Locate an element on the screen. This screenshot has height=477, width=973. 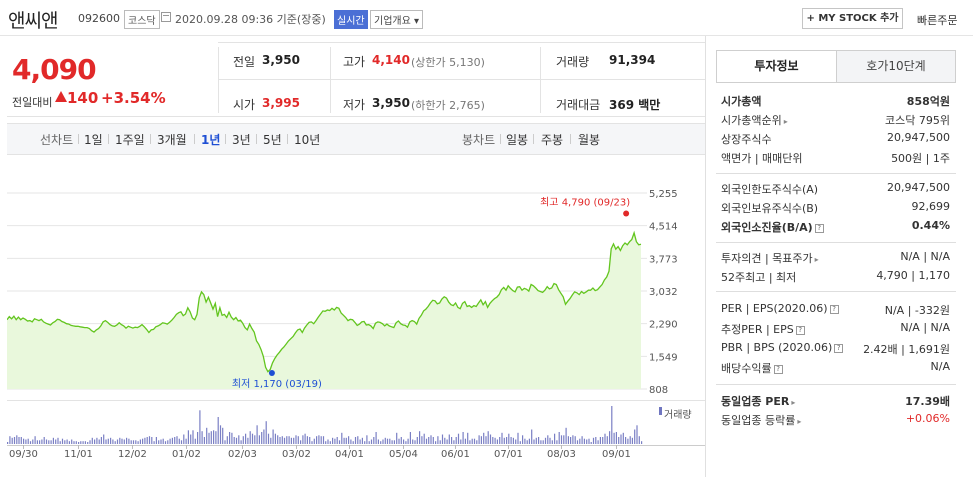
high-label: 고가 is located at coordinates (354, 62).